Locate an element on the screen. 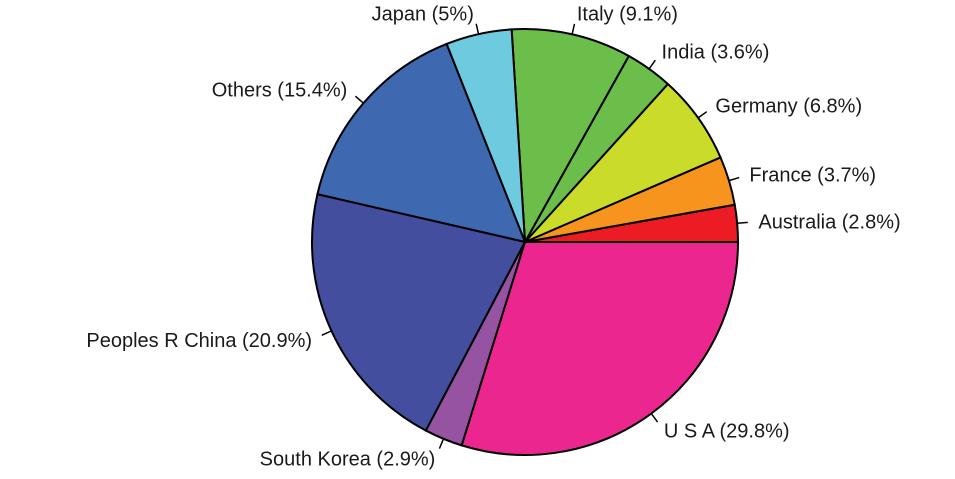 The height and width of the screenshot is (479, 955). slice-label: France (3.7%) is located at coordinates (812, 176).